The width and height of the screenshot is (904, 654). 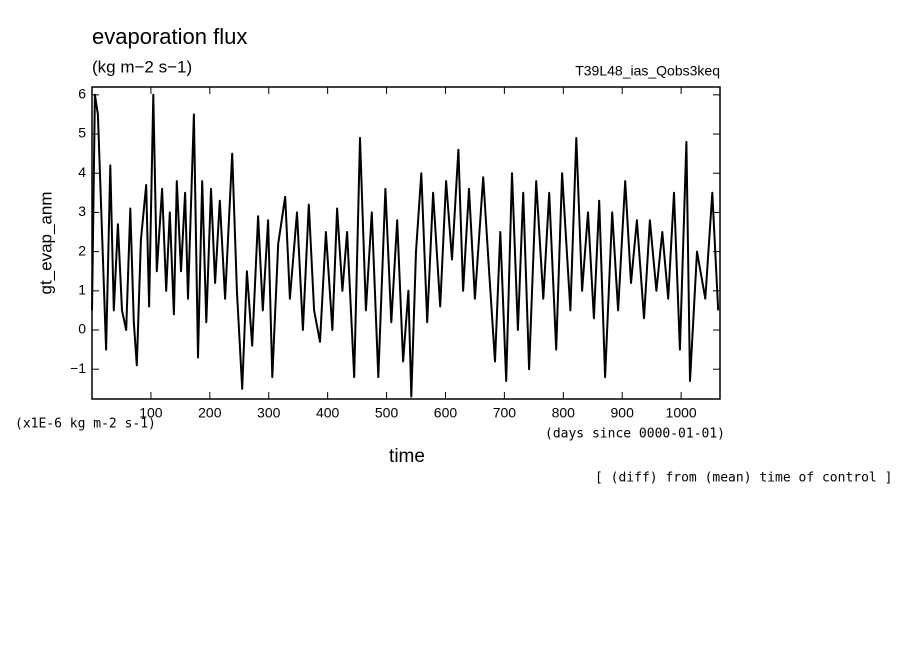 I want to click on y-tick-label: 6, so click(x=82, y=94).